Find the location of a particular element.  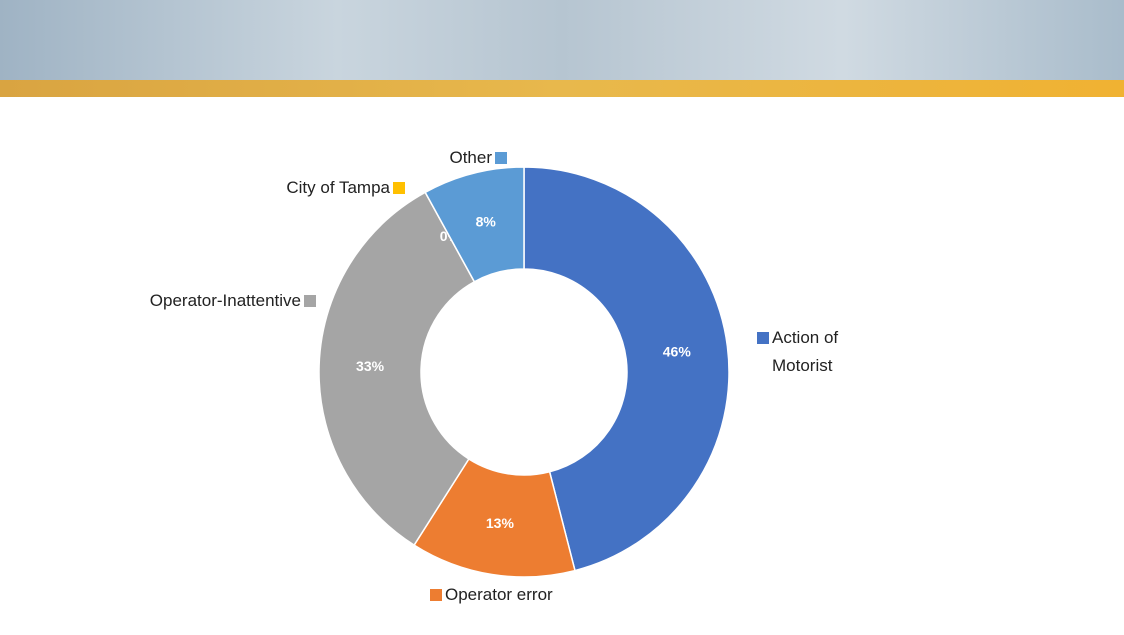

legend-label: Operator-Inattentive is located at coordinates (225, 300).